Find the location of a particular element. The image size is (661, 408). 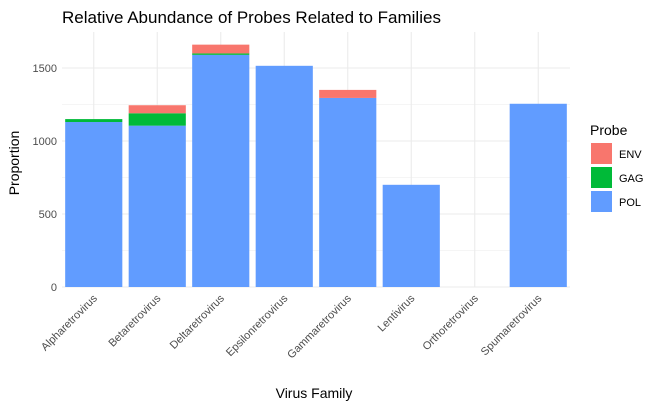

legend-label-pol: POL is located at coordinates (630, 203).